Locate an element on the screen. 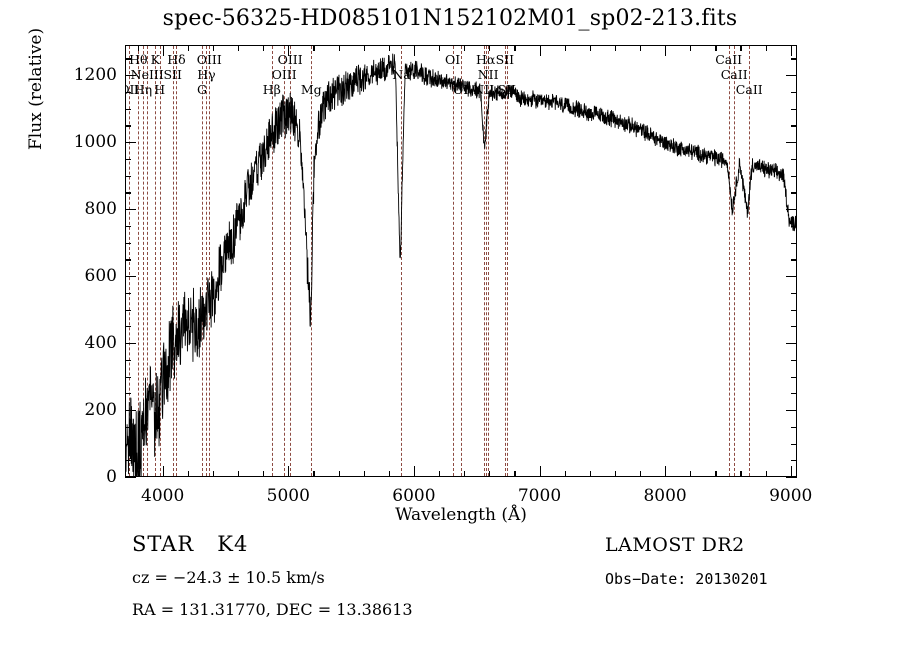 The image size is (900, 649). marker-line-G is located at coordinates (202, 261).